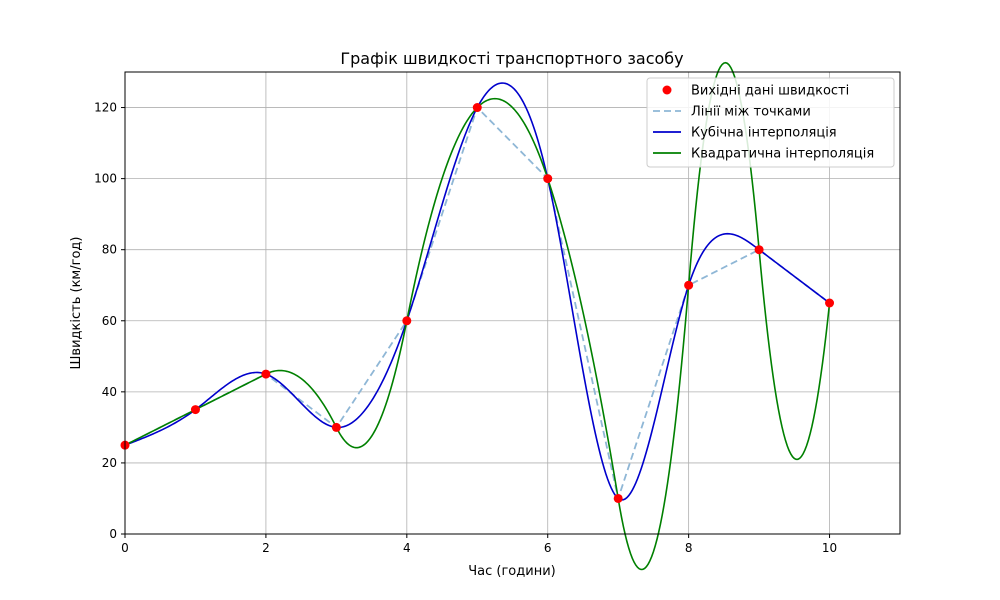 Image resolution: width=1000 pixels, height=600 pixels. Describe the element at coordinates (548, 548) in the screenshot. I see `x-tick-label: 6` at that location.